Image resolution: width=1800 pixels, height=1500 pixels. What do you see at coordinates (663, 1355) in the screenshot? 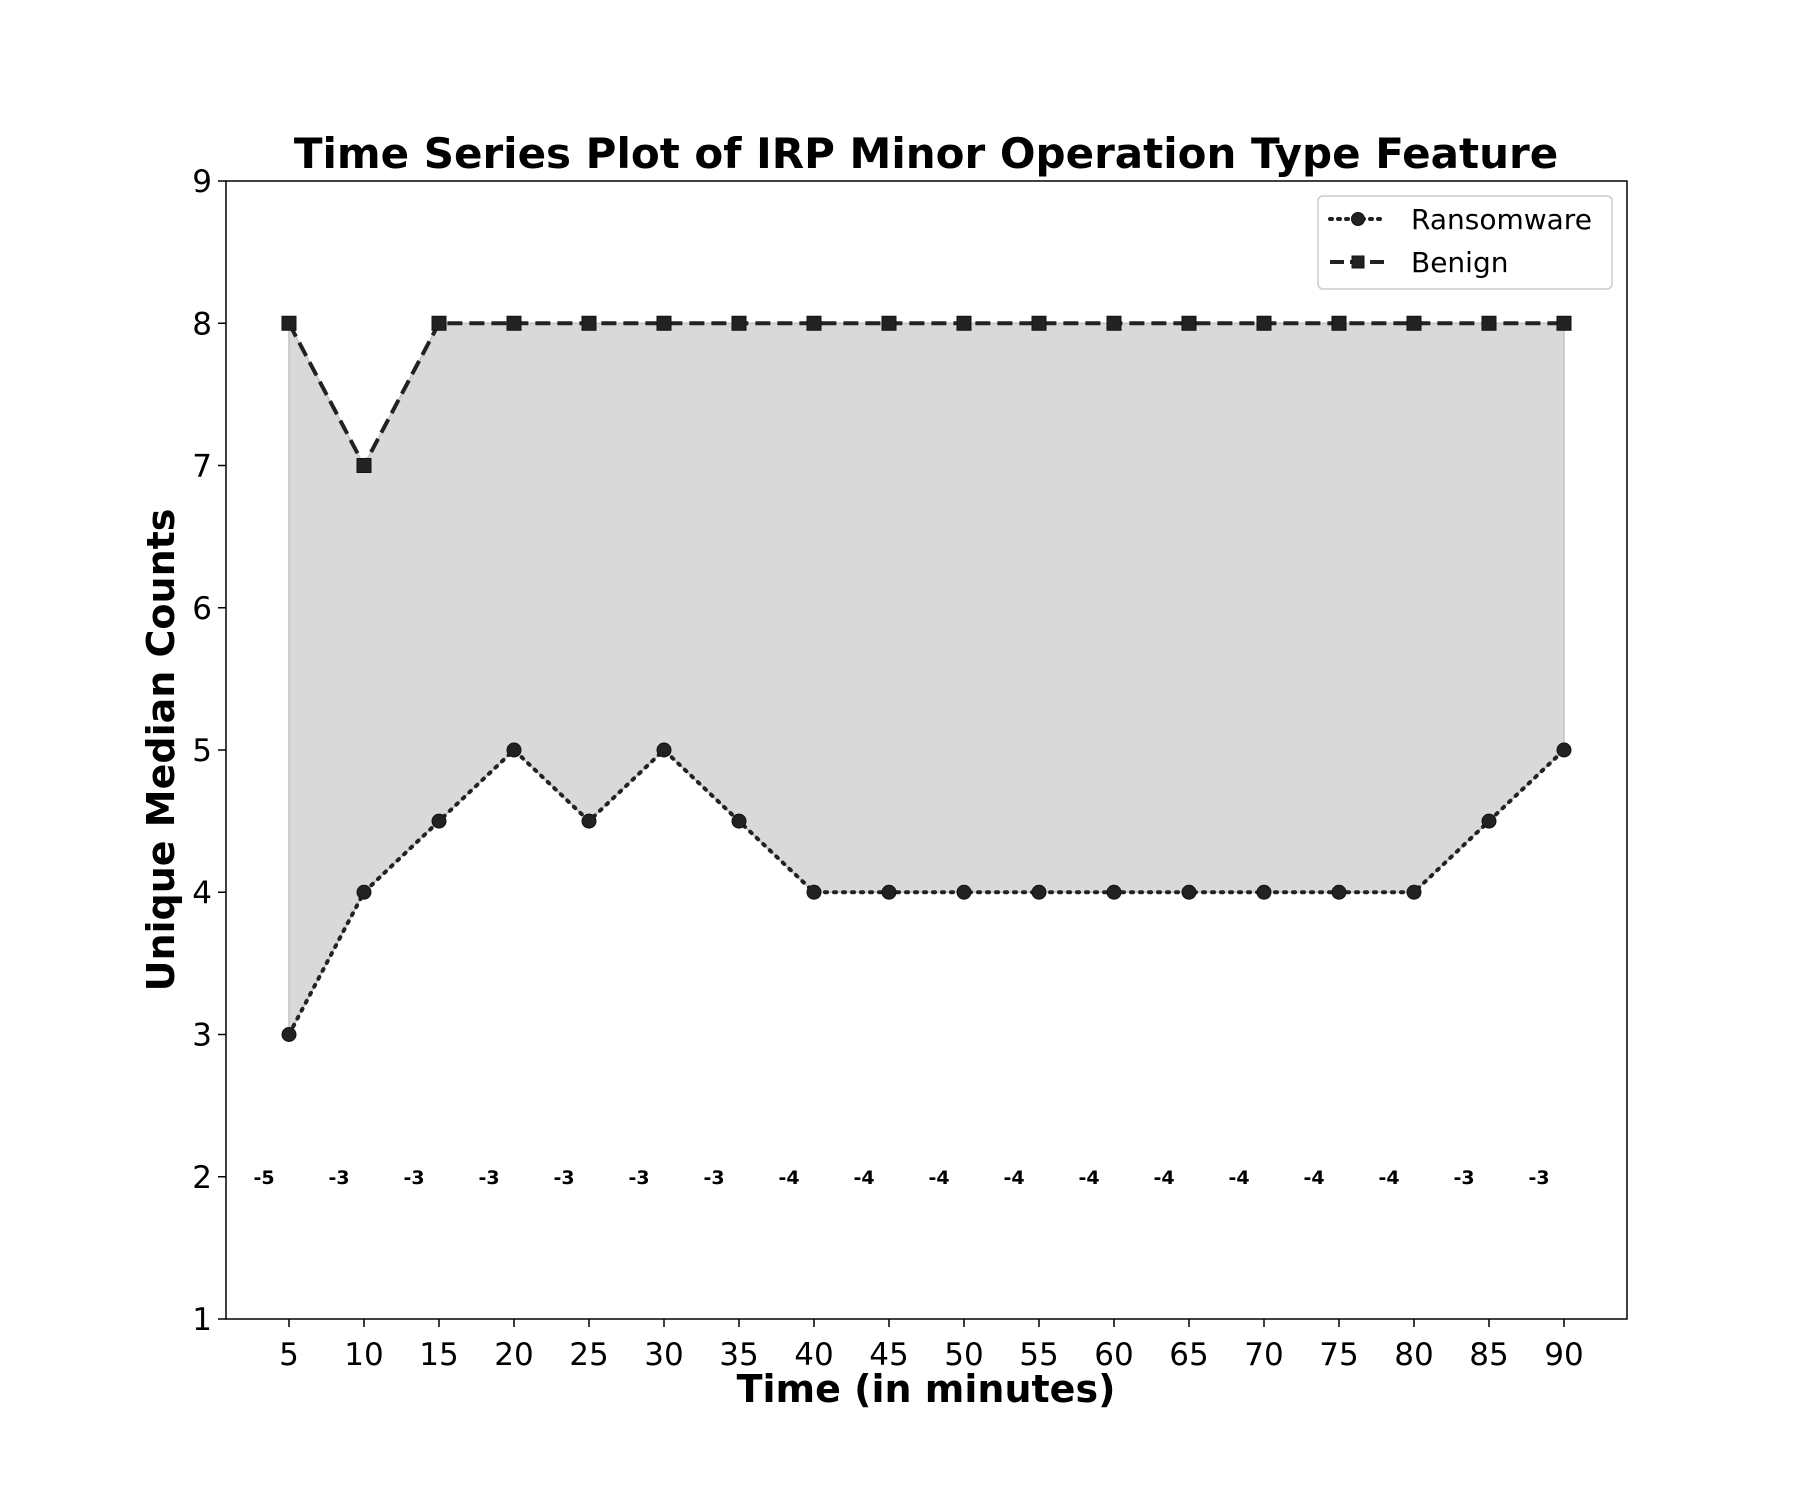
I see `x-tick-label: 30` at bounding box center [663, 1355].